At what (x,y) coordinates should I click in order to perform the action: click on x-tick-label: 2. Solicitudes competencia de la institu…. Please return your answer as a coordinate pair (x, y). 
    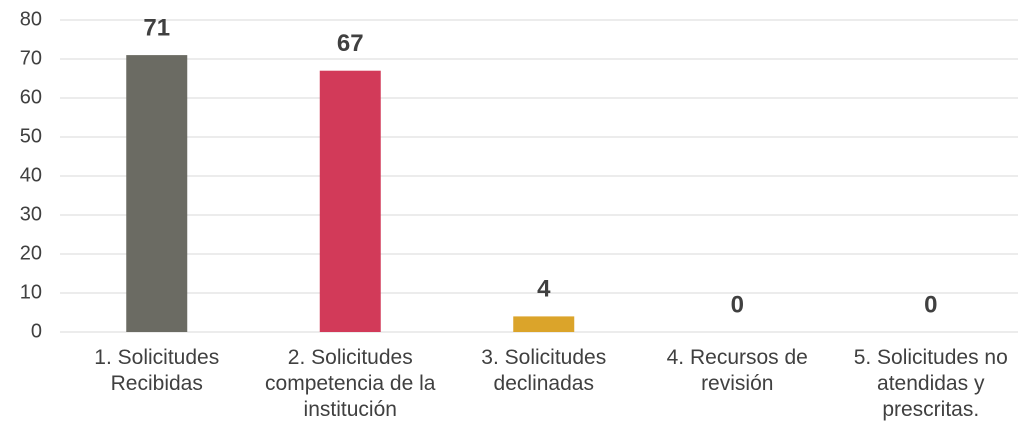
    Looking at the image, I should click on (350, 383).